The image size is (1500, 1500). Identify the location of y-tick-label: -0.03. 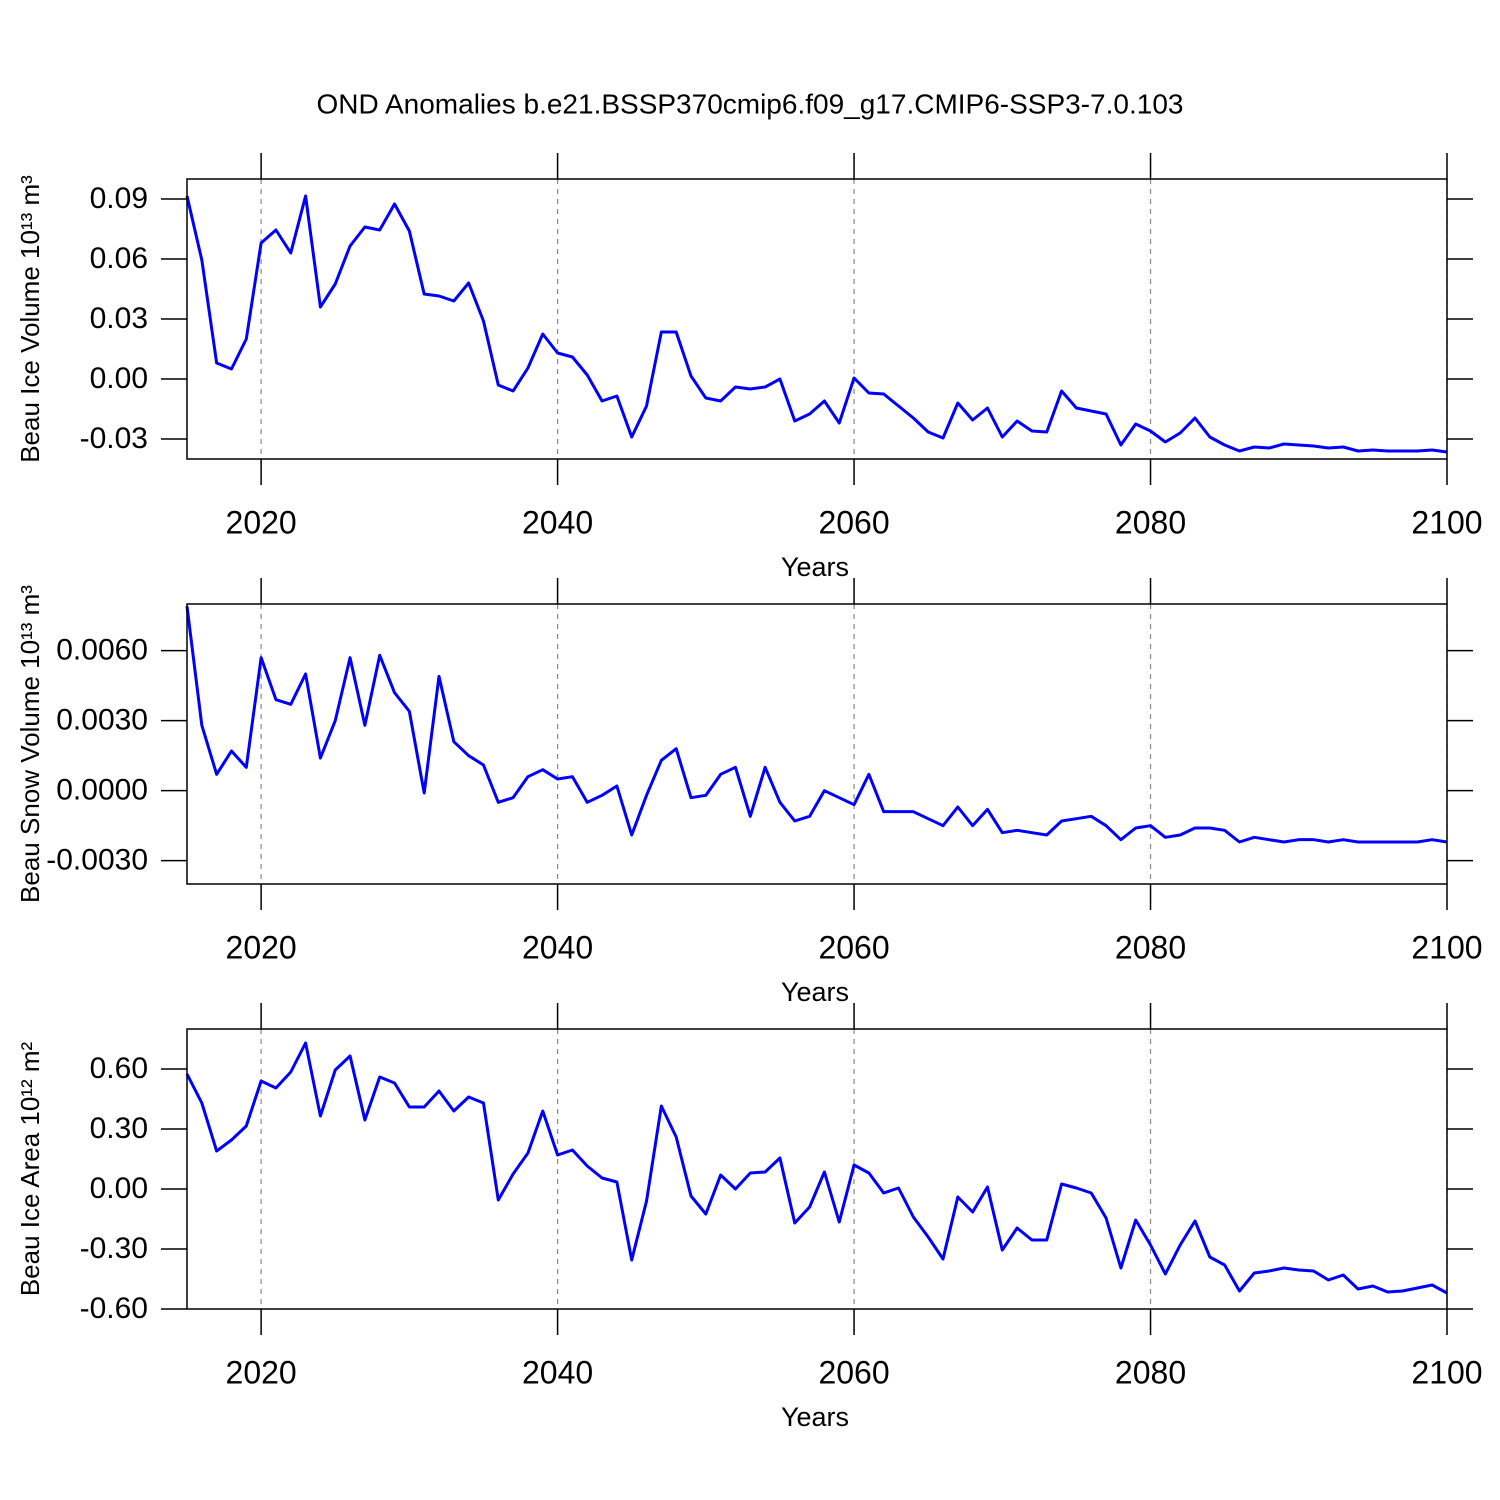
(114, 438).